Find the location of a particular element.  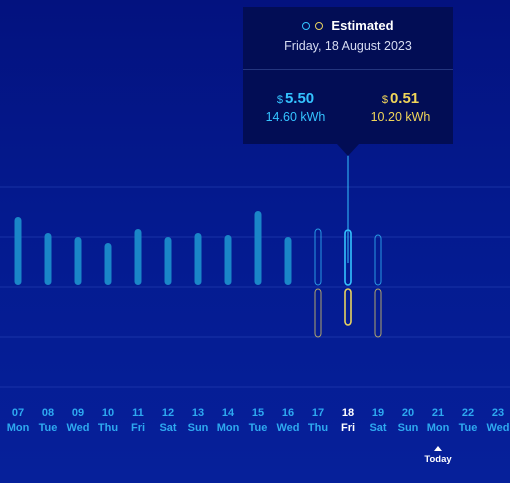

x-tick-day: 11 is located at coordinates (138, 413).